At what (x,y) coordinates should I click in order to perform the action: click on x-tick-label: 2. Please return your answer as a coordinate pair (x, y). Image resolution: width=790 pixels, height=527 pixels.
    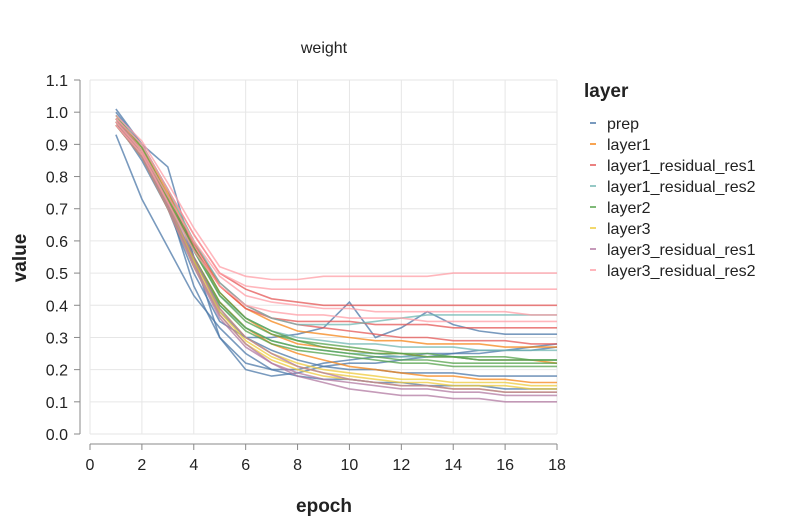
    Looking at the image, I should click on (141, 465).